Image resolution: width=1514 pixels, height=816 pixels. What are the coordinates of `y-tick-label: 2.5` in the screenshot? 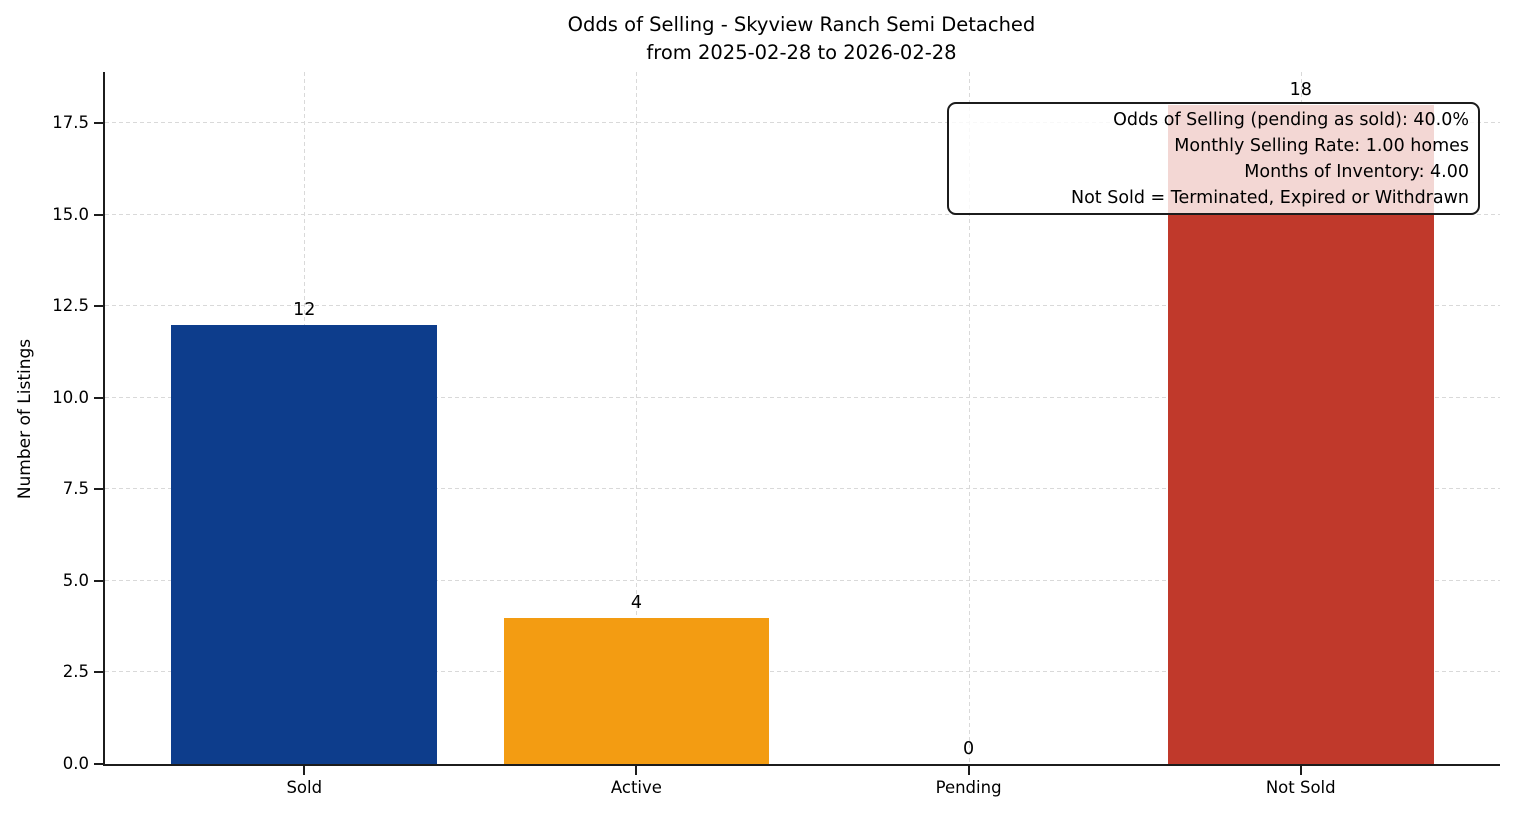 It's located at (75, 672).